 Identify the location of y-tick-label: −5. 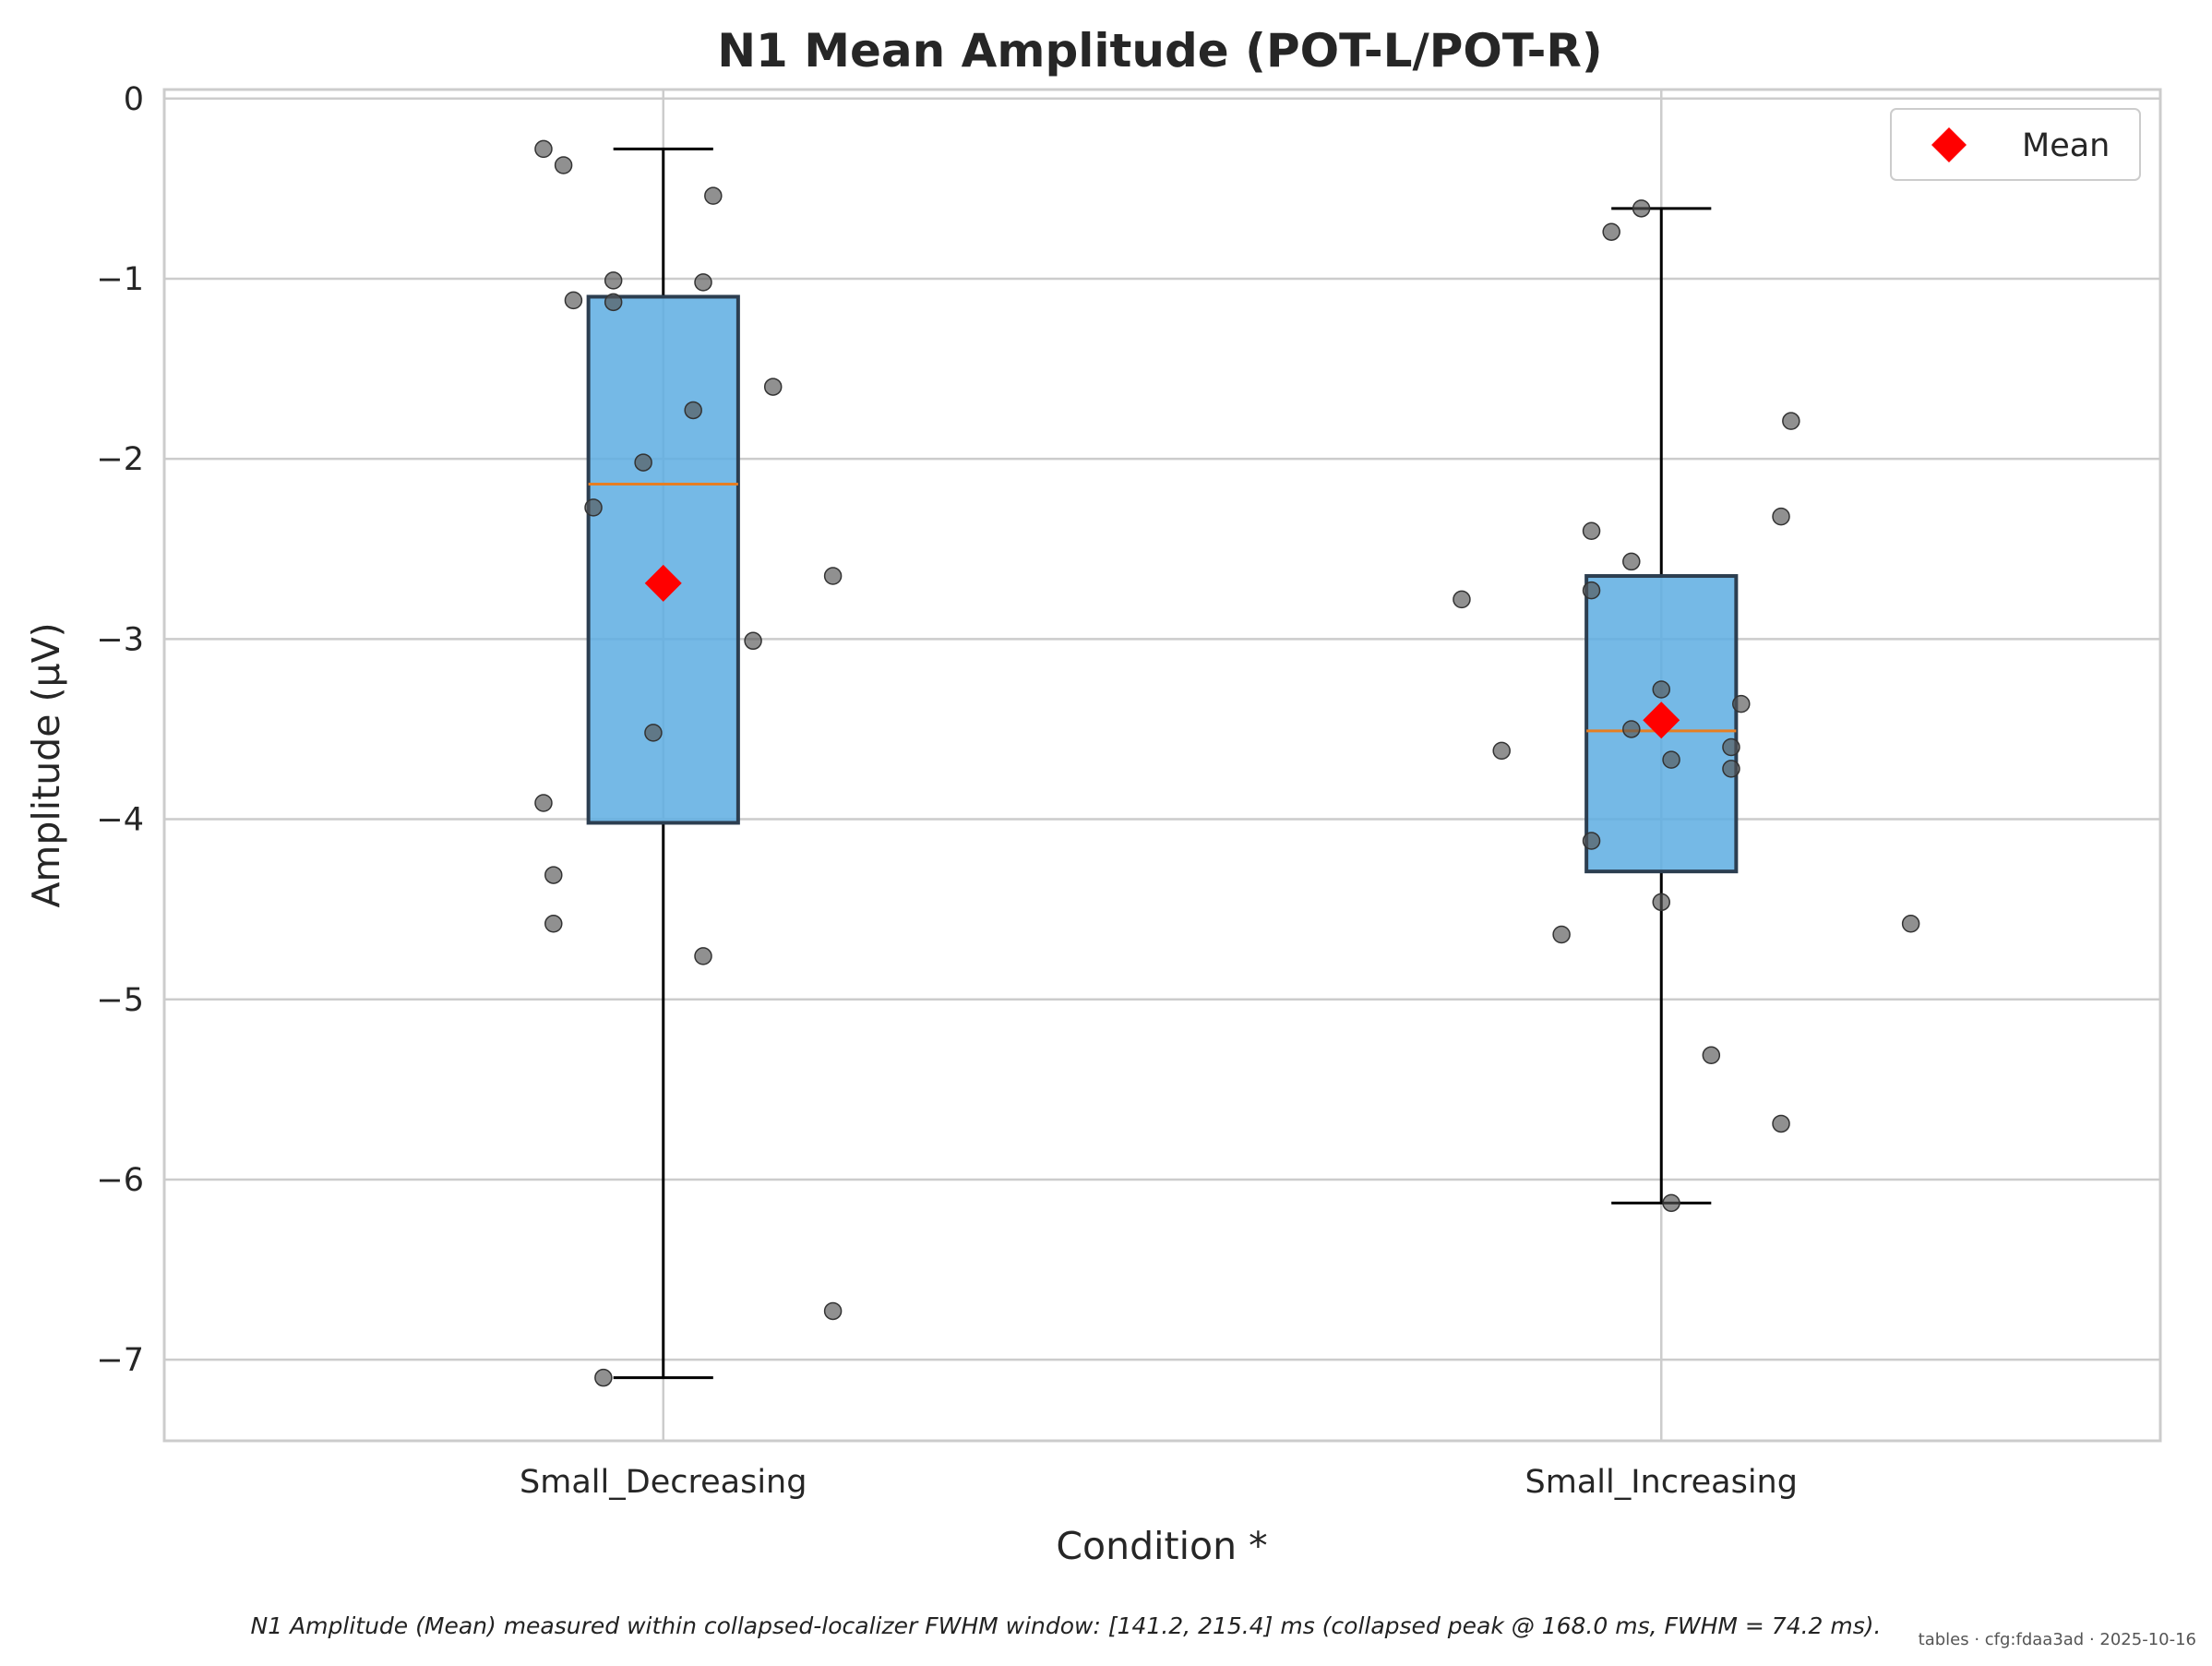
(120, 1001).